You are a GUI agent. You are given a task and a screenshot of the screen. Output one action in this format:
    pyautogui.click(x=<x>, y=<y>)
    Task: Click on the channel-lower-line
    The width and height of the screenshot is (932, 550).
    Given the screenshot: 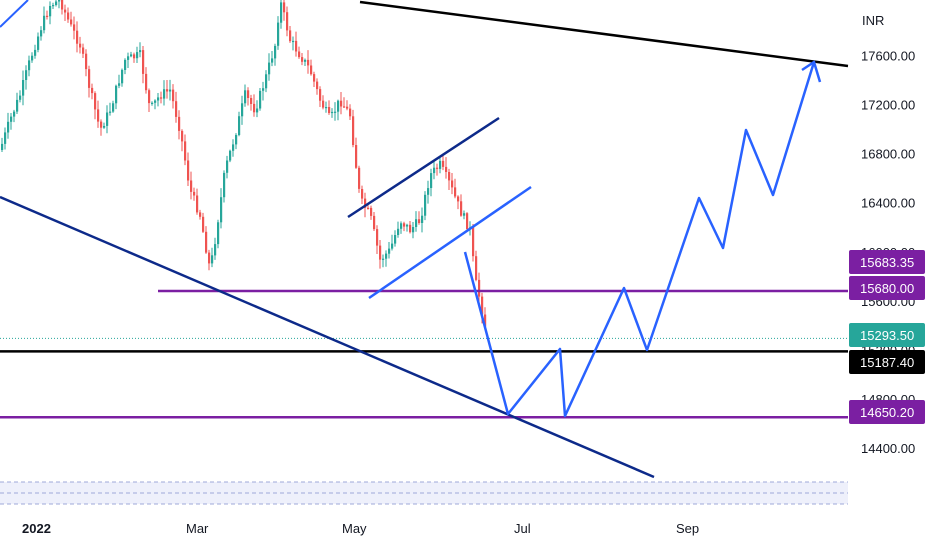 What is the action you would take?
    pyautogui.click(x=450, y=242)
    